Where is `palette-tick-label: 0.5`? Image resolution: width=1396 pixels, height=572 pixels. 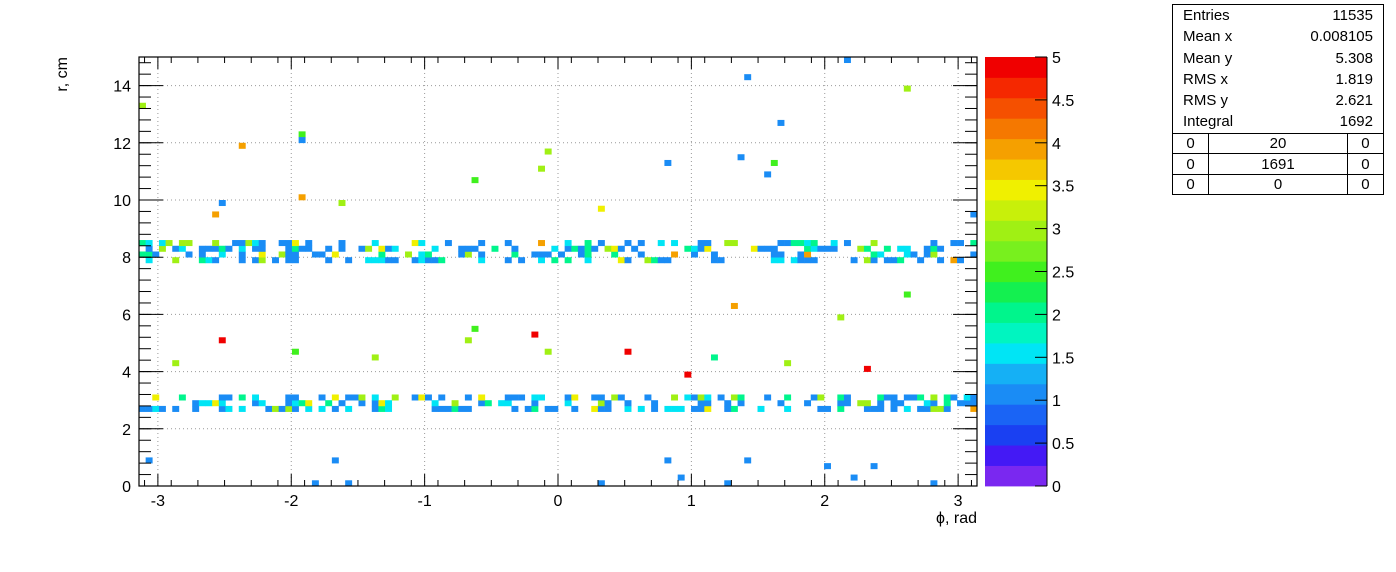
palette-tick-label: 0.5 is located at coordinates (1063, 444).